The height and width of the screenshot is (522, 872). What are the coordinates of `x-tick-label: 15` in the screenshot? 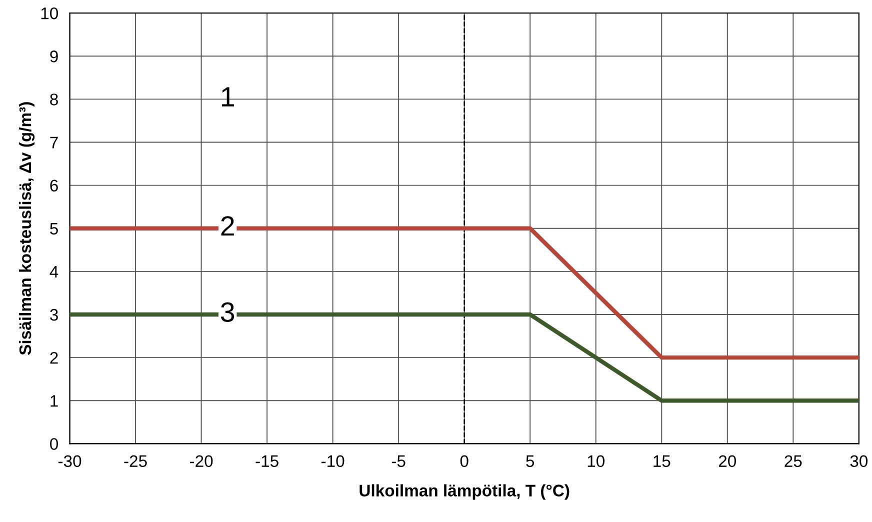 It's located at (662, 461).